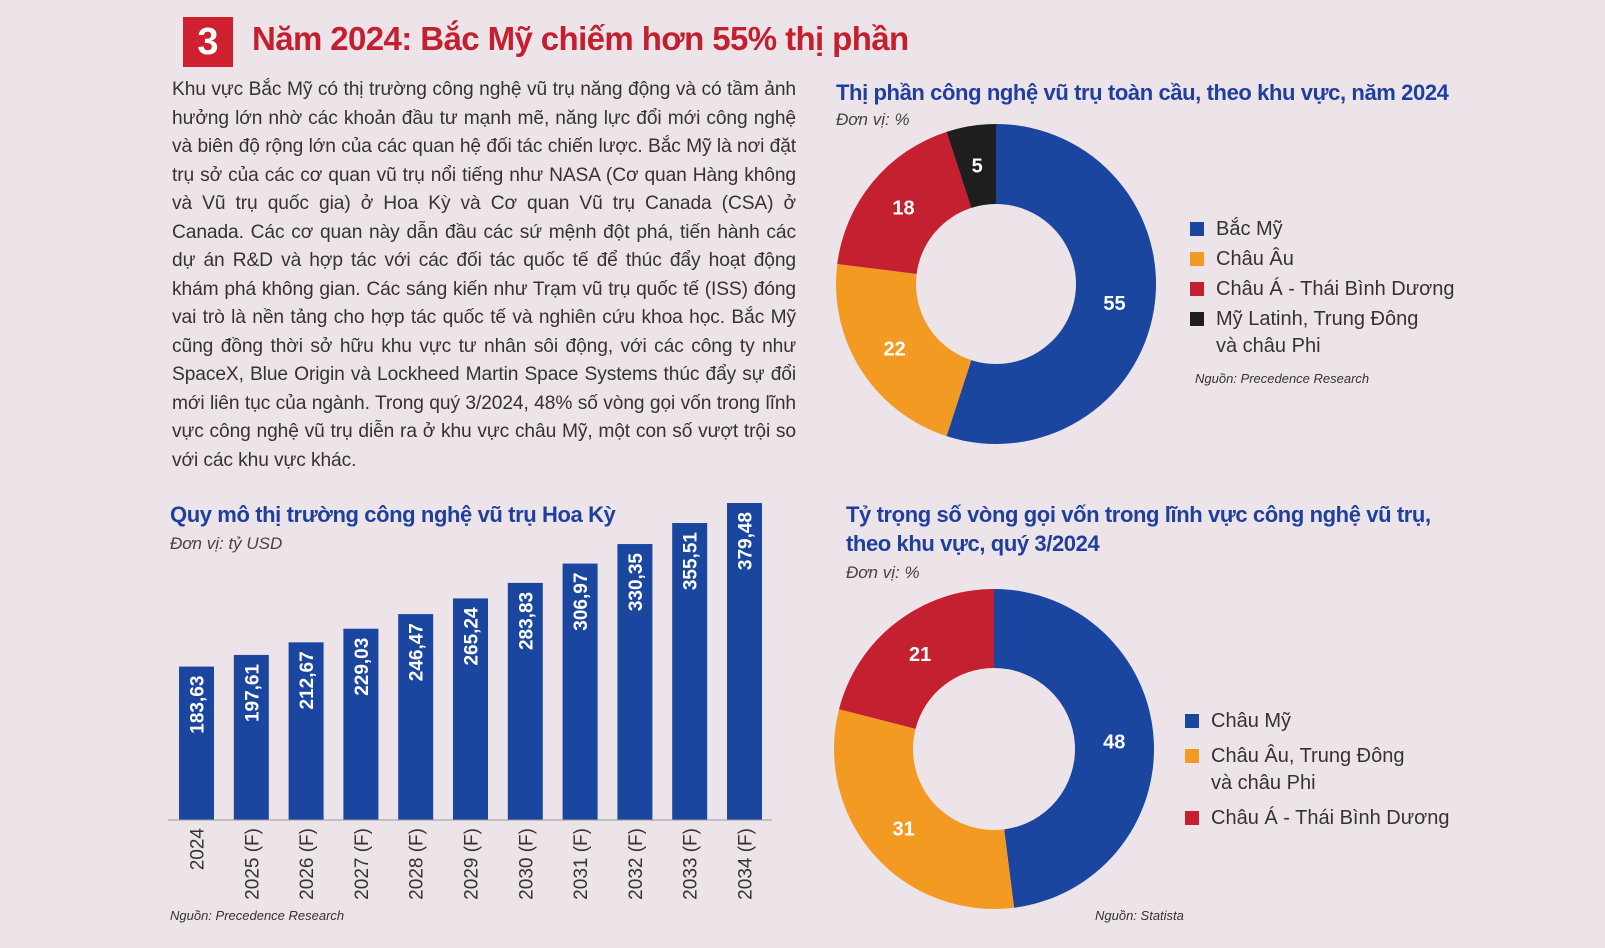 This screenshot has width=1605, height=948. I want to click on section-number: 3, so click(208, 42).